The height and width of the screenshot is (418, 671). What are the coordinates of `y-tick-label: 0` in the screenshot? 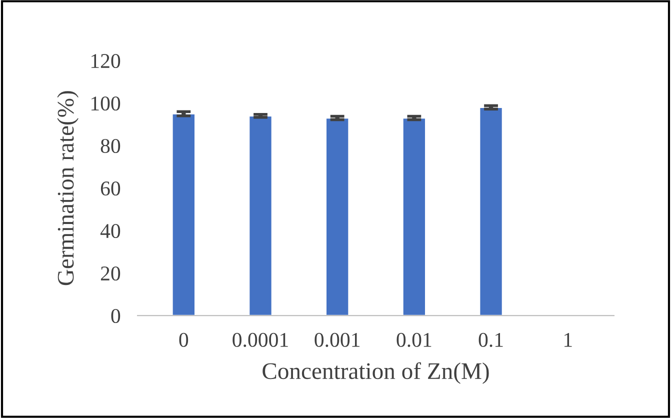 It's located at (115, 316).